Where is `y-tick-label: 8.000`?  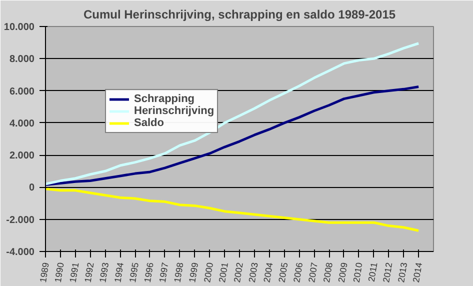 y-tick-label: 8.000 is located at coordinates (22, 60).